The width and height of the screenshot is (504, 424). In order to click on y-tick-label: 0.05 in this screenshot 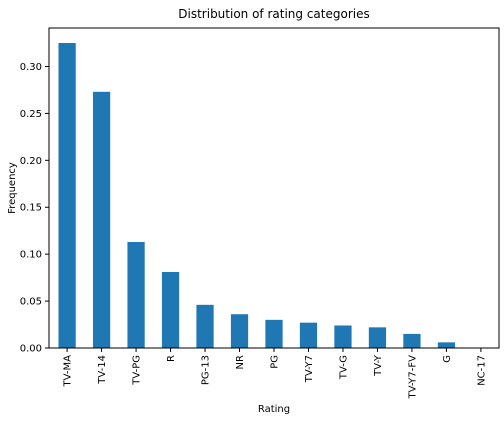, I will do `click(31, 302)`.